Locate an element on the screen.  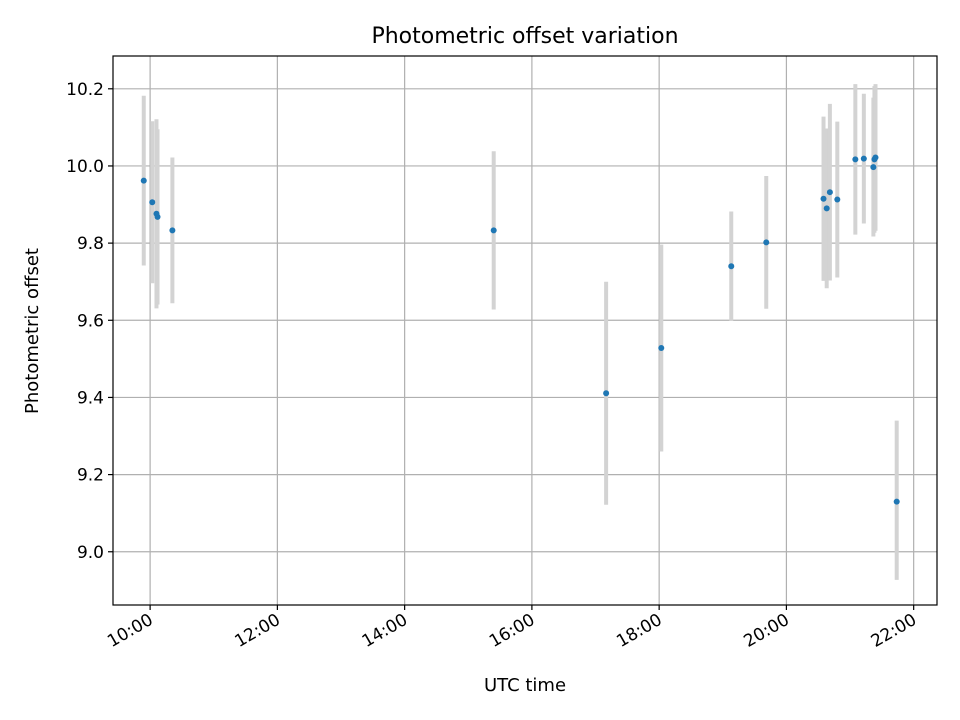
y-tick-label: 10.2 is located at coordinates (85, 90).